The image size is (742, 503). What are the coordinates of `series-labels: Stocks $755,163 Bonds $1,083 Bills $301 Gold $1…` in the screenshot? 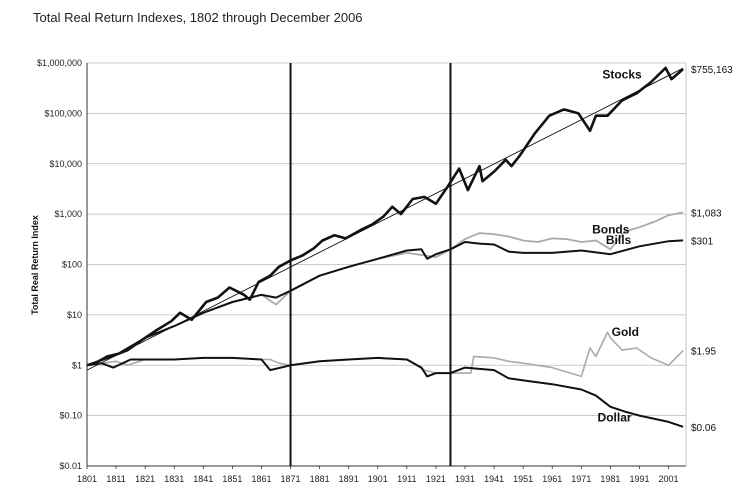 It's located at (662, 249).